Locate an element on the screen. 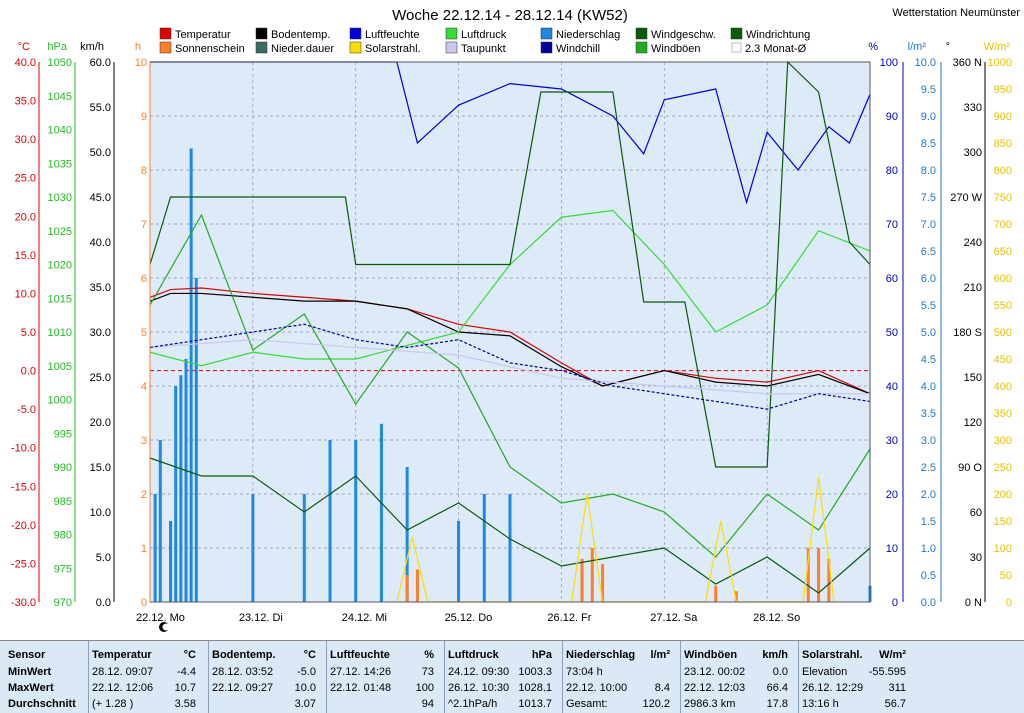 This screenshot has height=713, width=1024. axis-tick-label: 5 is located at coordinates (144, 333).